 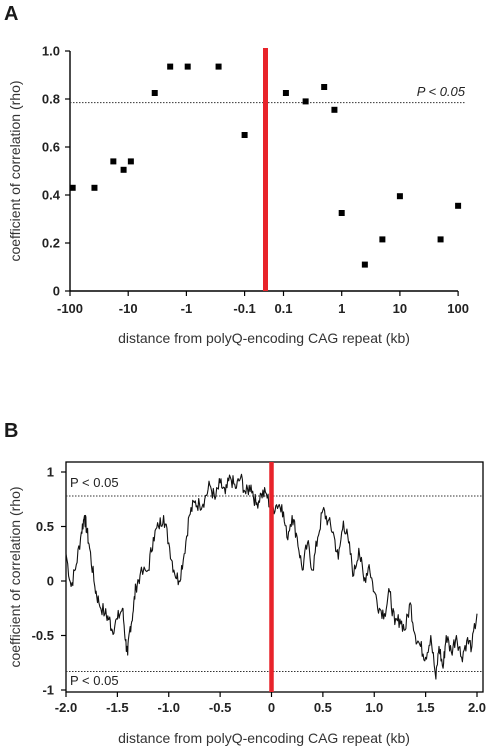 What do you see at coordinates (323, 707) in the screenshot?
I see `panel-b-x-tick-label: 0.5` at bounding box center [323, 707].